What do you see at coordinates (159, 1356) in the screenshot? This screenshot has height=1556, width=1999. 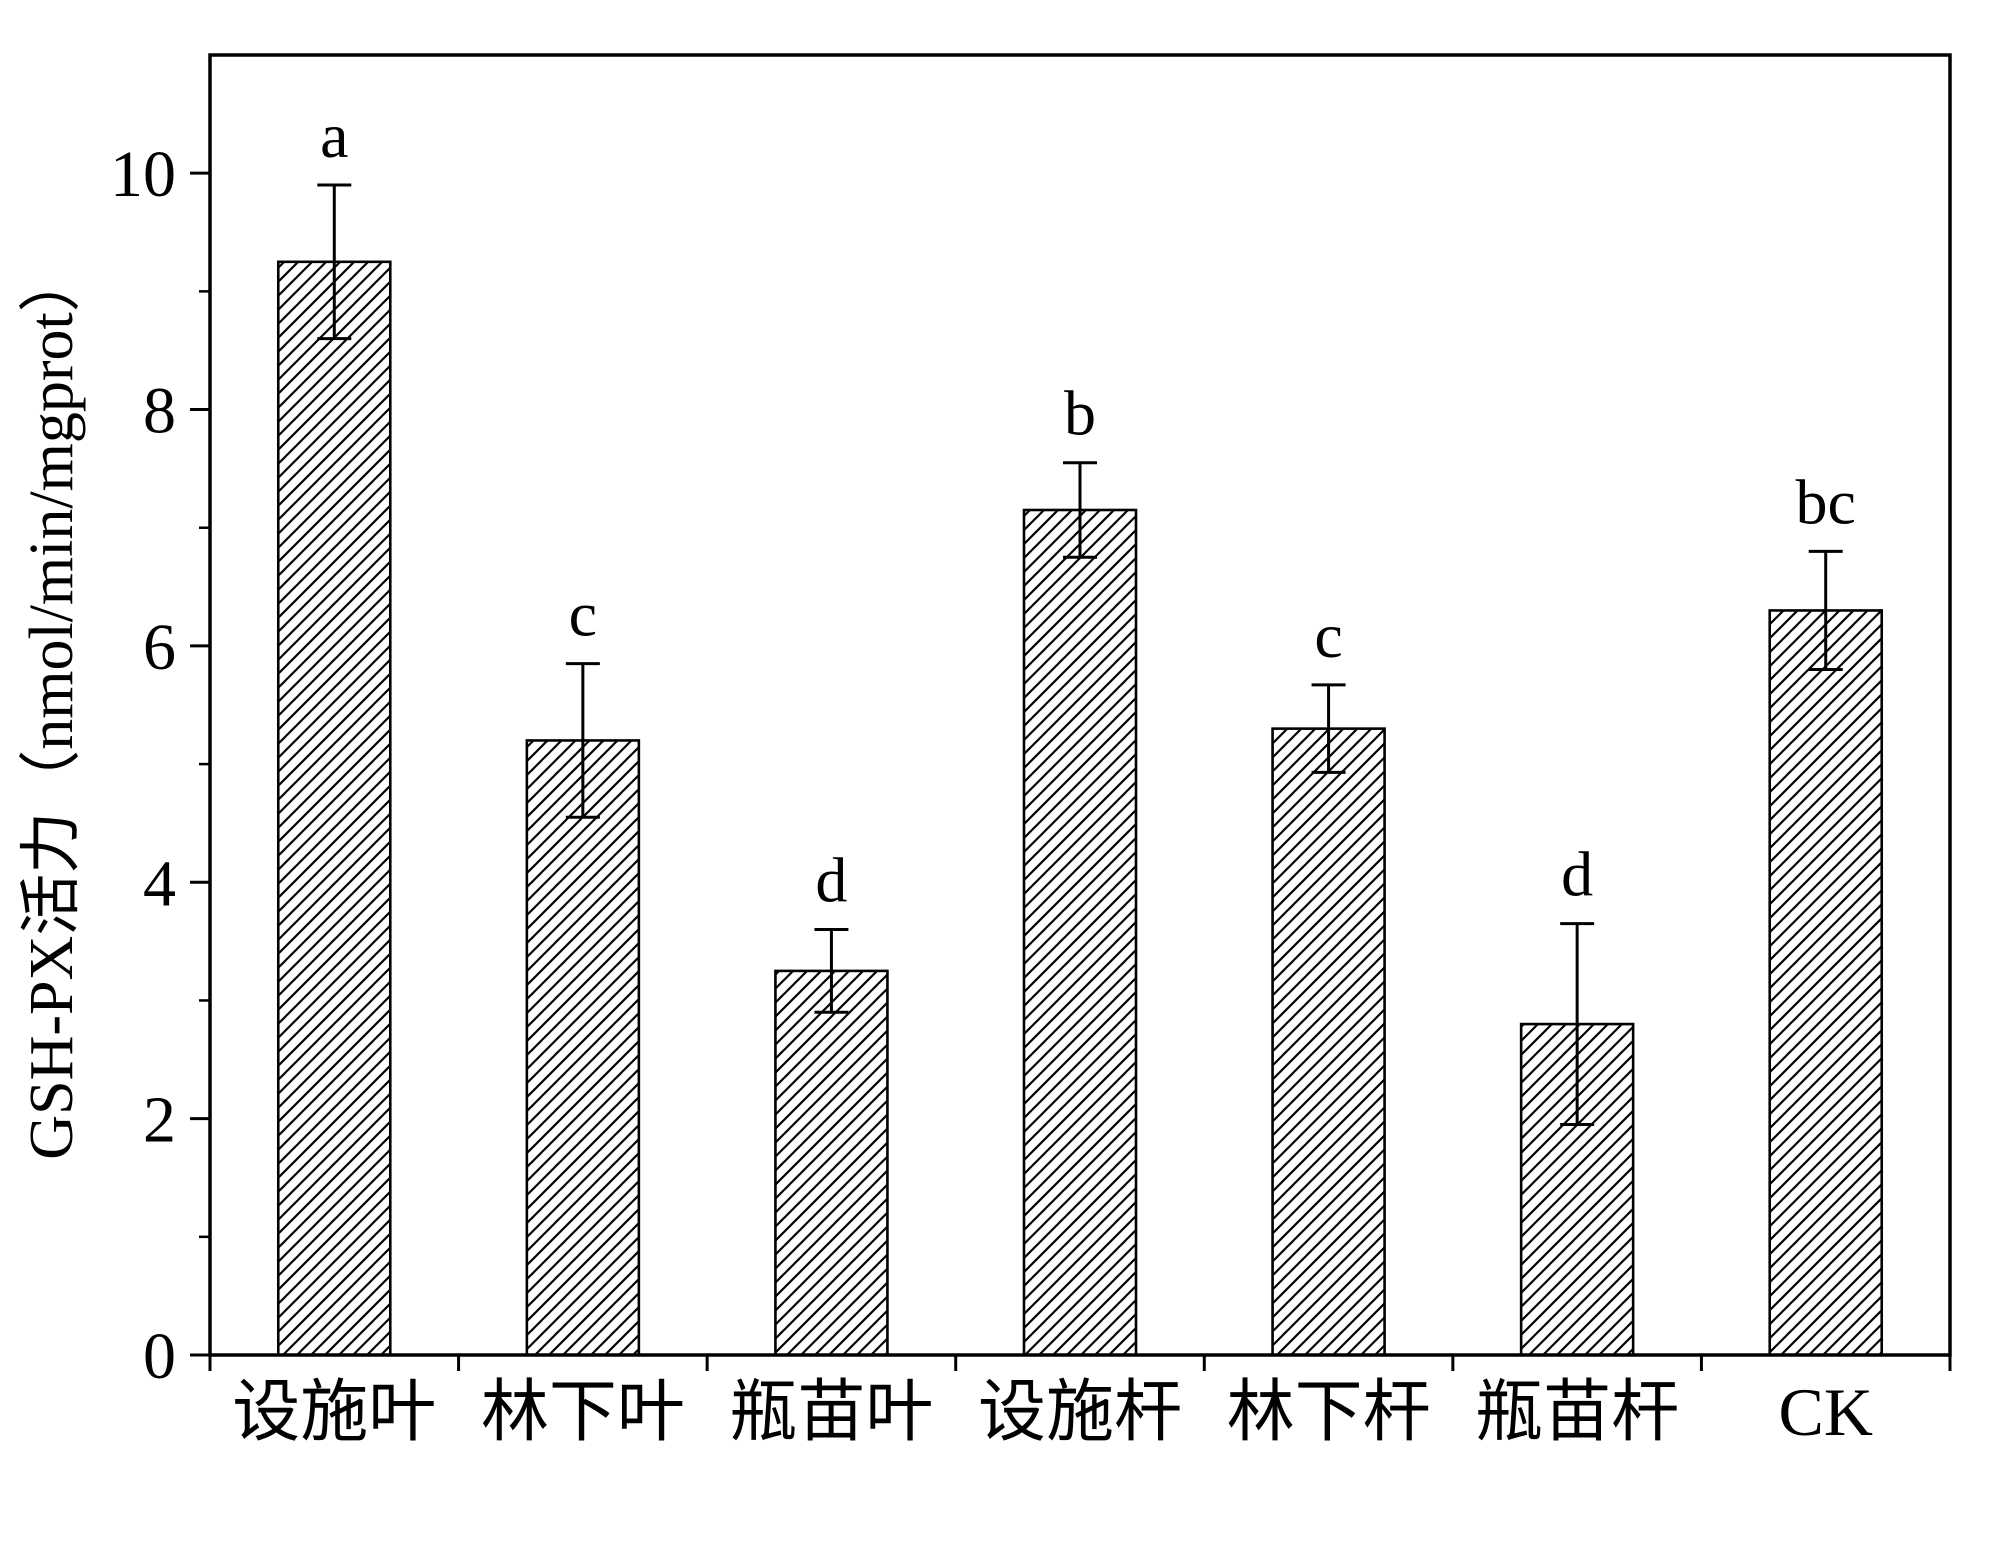 I see `y-tick-label: 0` at bounding box center [159, 1356].